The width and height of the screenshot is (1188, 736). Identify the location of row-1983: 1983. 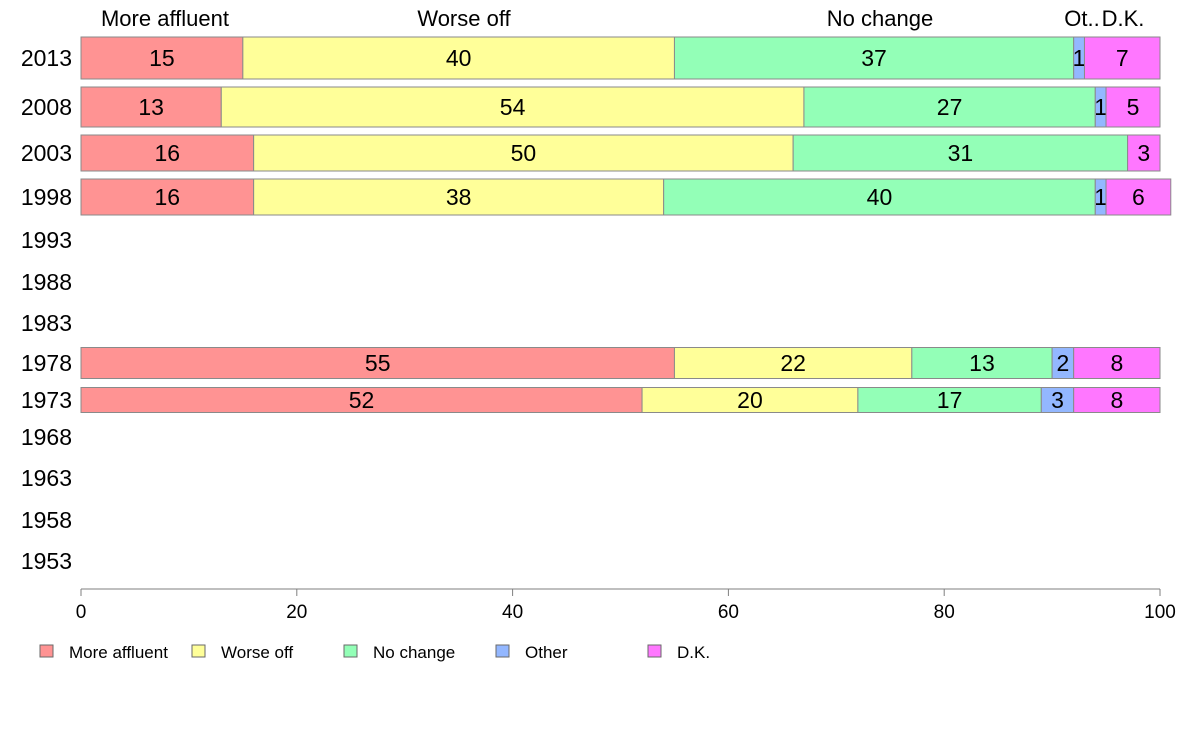
(46, 323).